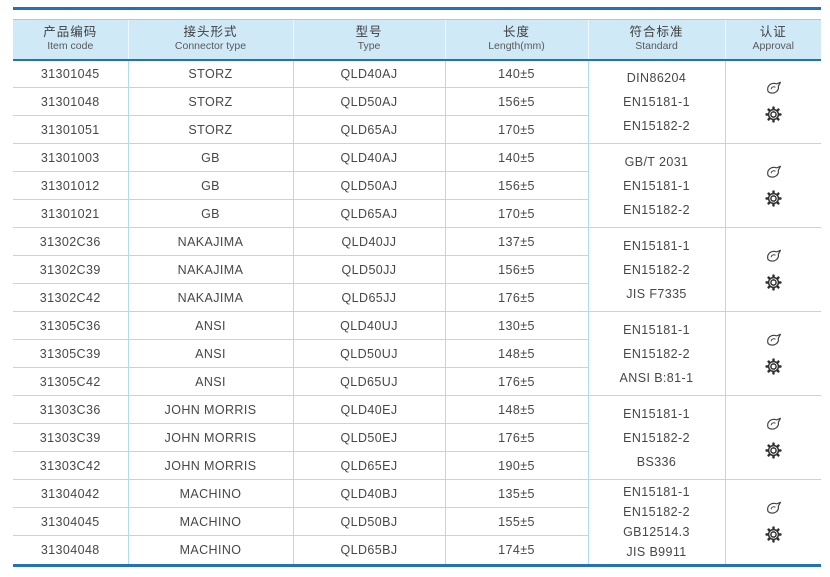  I want to click on cell-connector-type: NAKAJIMA, so click(210, 297).